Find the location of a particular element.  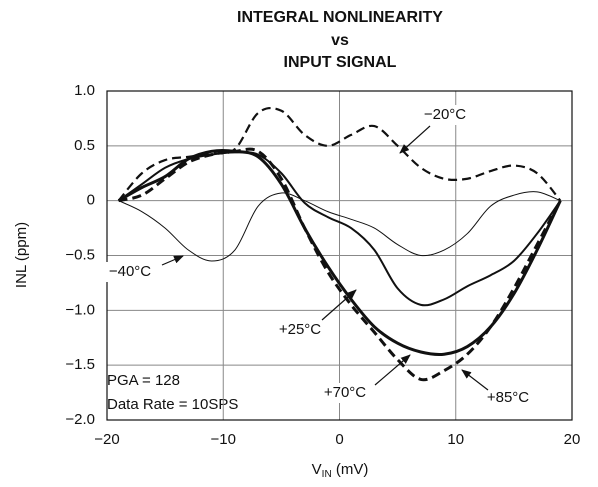

series-label: +70°C is located at coordinates (345, 392).